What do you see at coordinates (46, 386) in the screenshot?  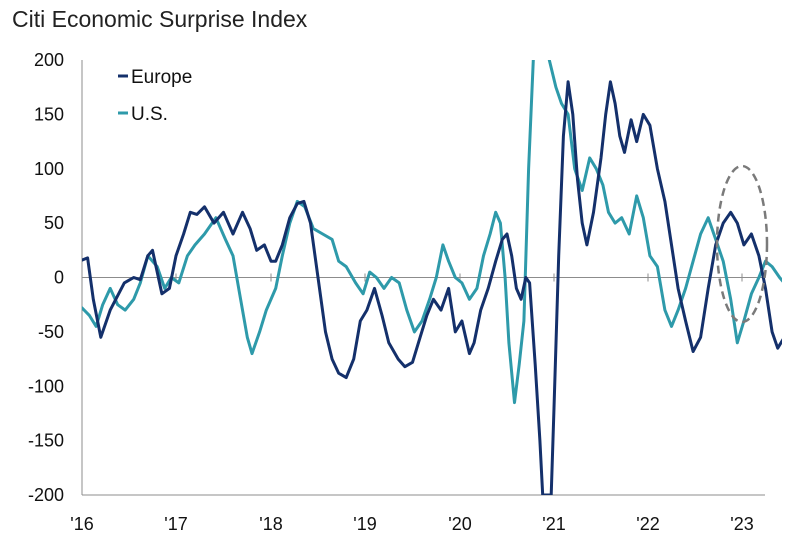 I see `y-tick-label: -100` at bounding box center [46, 386].